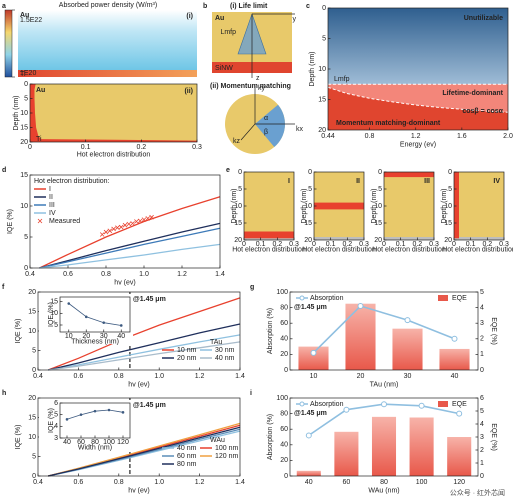 This screenshot has width=513, height=501. Describe the element at coordinates (493, 437) in the screenshot. I see `y2-axis-label: EQE (%)` at that location.